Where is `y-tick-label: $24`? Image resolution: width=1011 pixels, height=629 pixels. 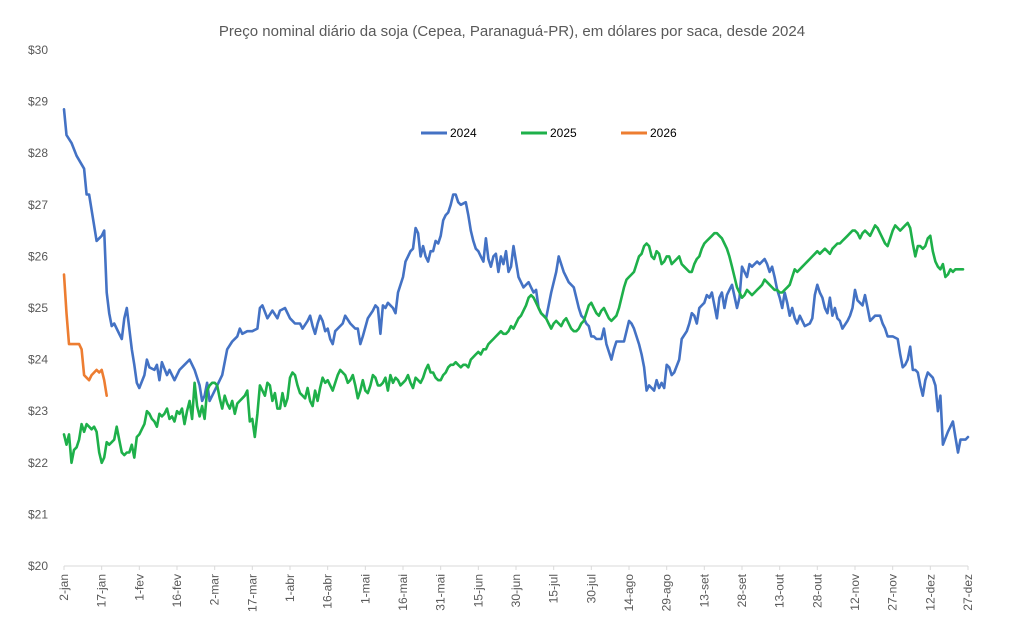
y-tick-label: $24 is located at coordinates (38, 360).